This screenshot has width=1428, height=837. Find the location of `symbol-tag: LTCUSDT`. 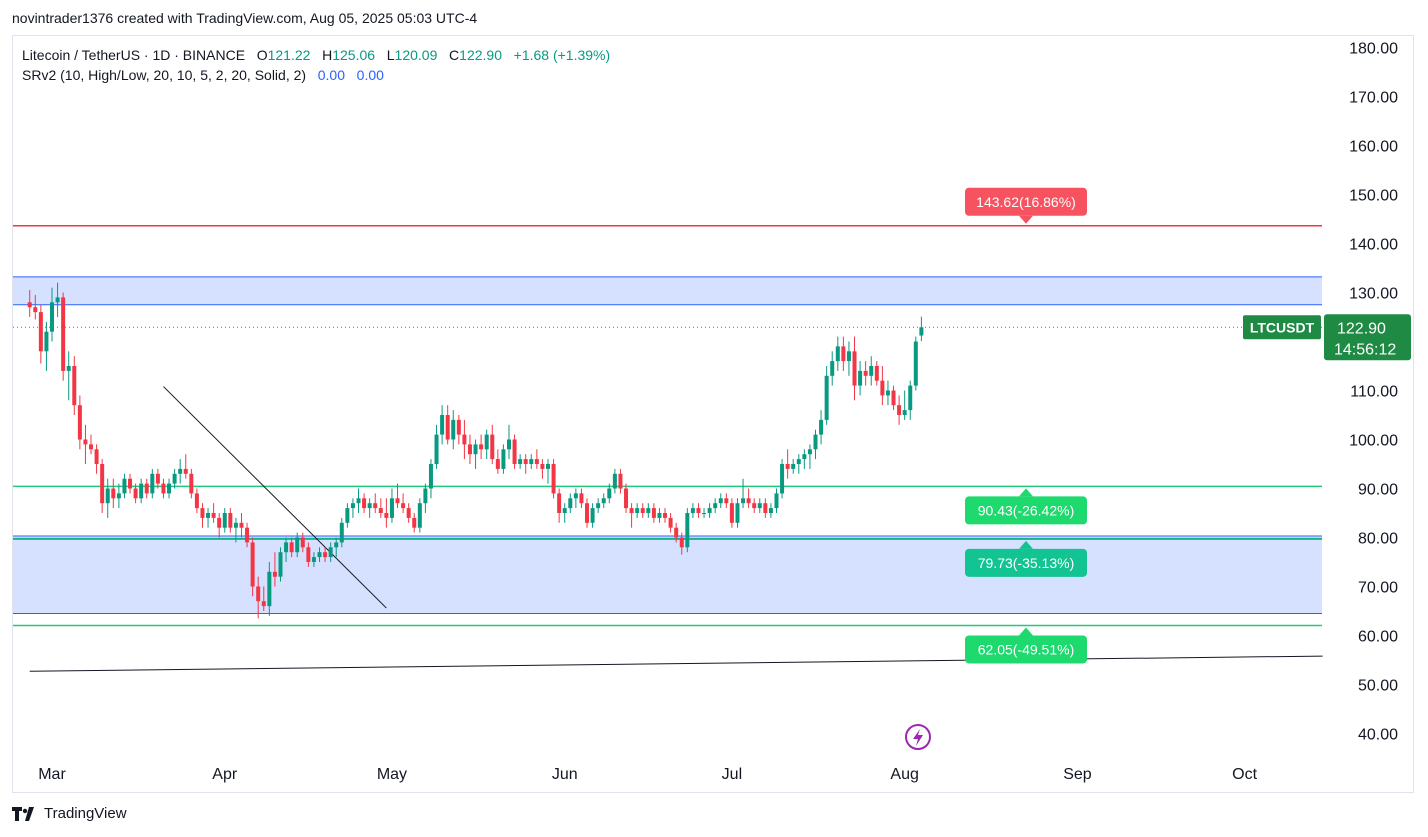

symbol-tag: LTCUSDT is located at coordinates (1282, 327).